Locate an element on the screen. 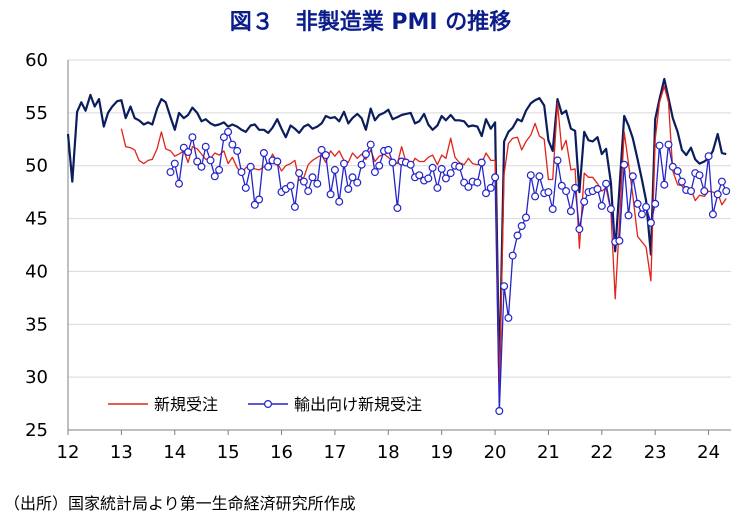  y-tick-label: 50 is located at coordinates (36, 166).